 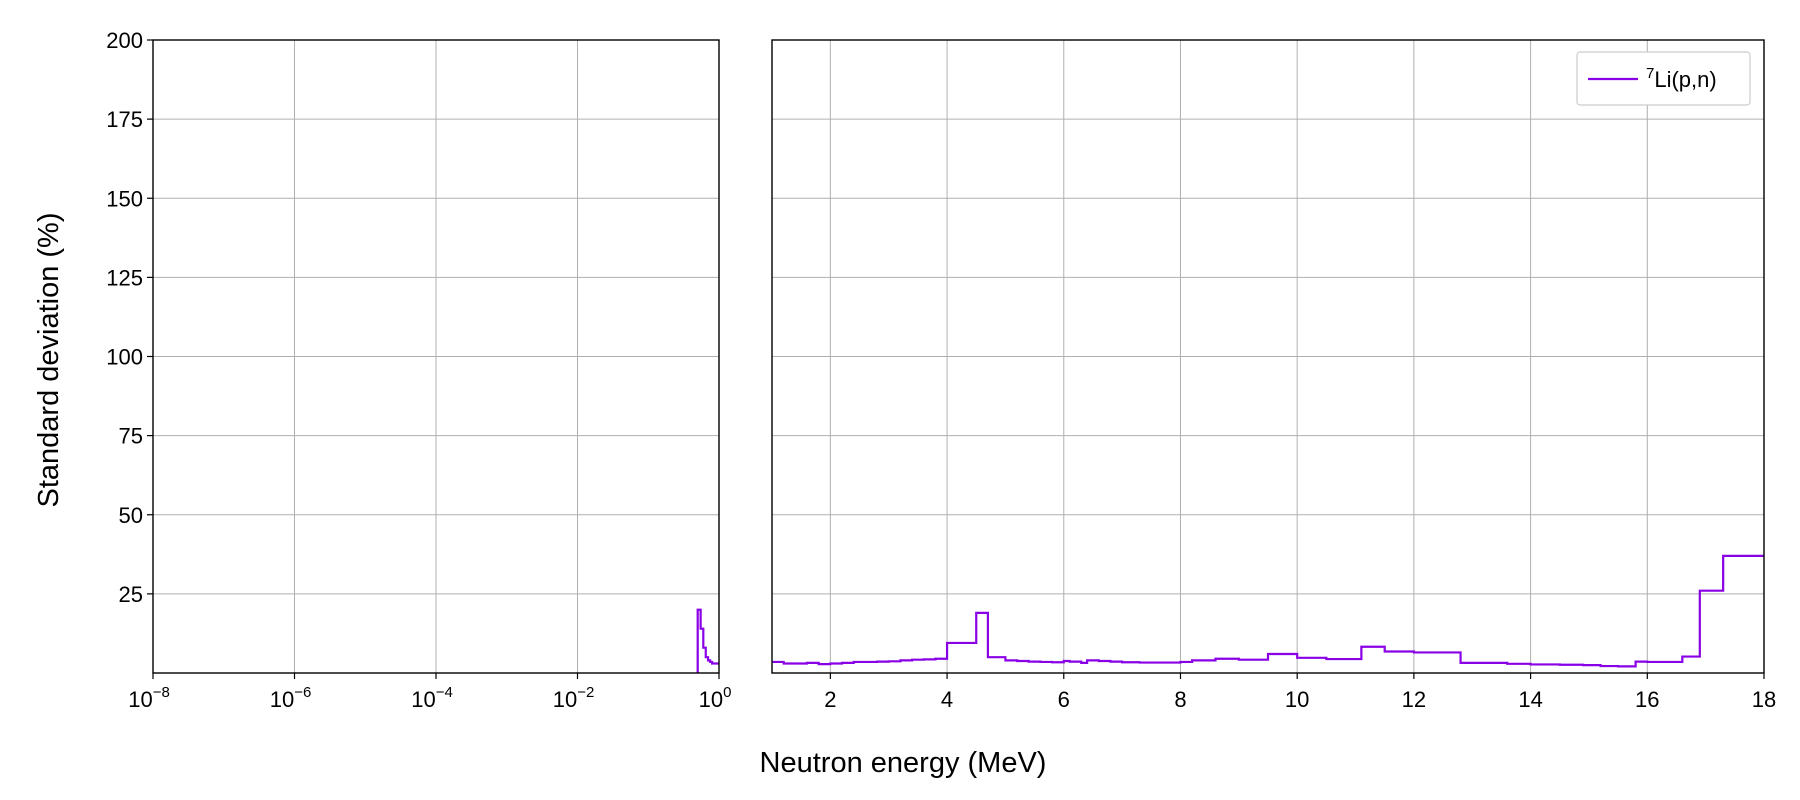 I want to click on legend-label-superscript: 7, so click(x=1650, y=73).